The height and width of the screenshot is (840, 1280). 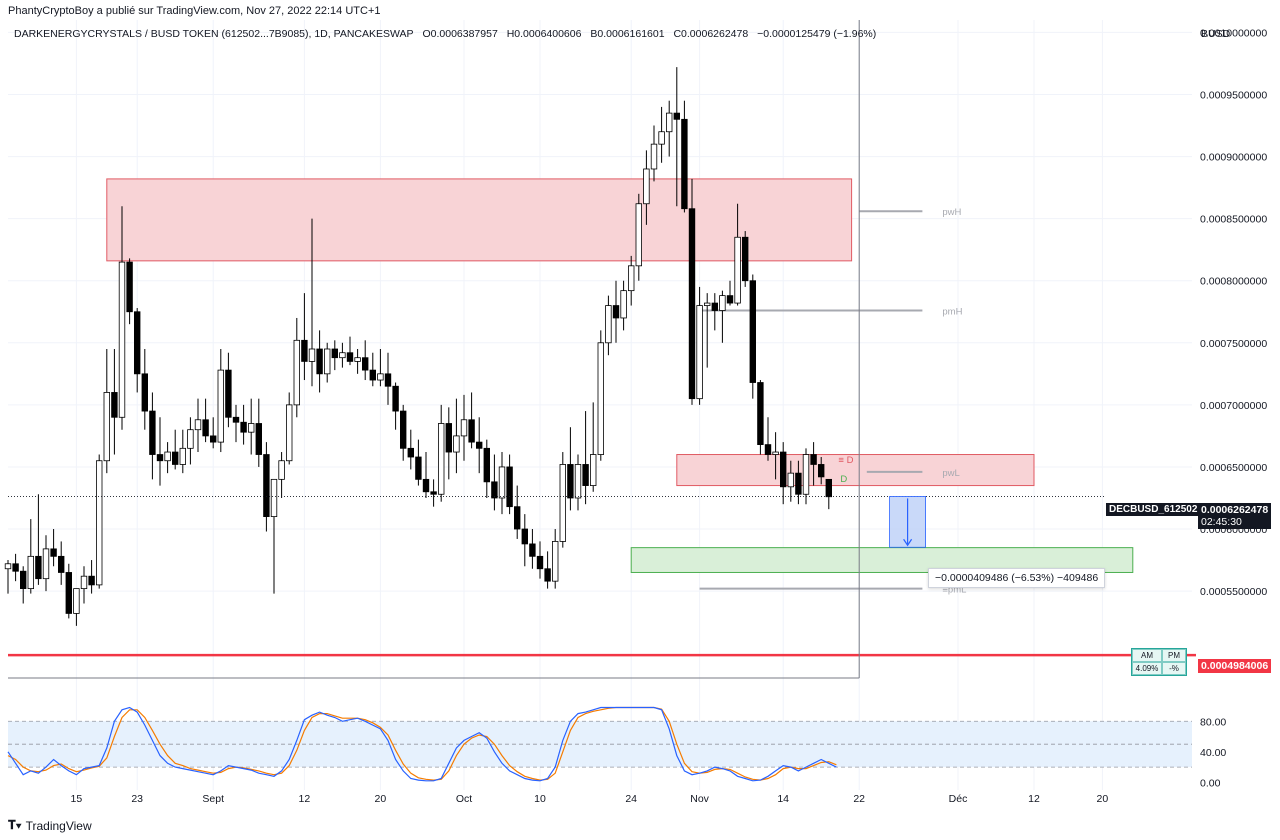 What do you see at coordinates (817, 34) in the screenshot?
I see `change-value: −0.0000125479 (−1.96%)` at bounding box center [817, 34].